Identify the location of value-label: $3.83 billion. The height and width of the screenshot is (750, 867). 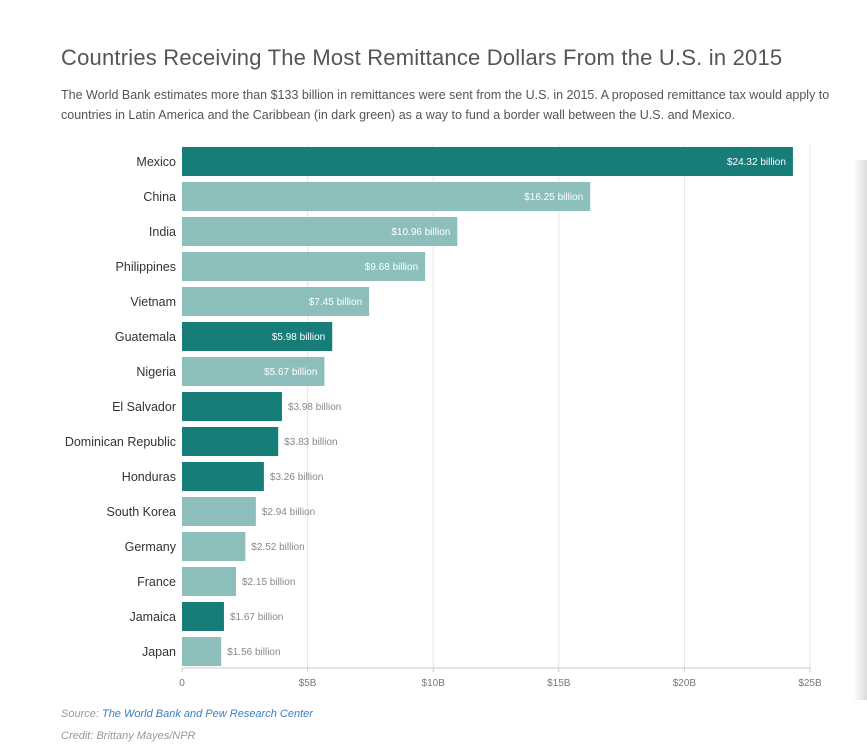
(310, 442).